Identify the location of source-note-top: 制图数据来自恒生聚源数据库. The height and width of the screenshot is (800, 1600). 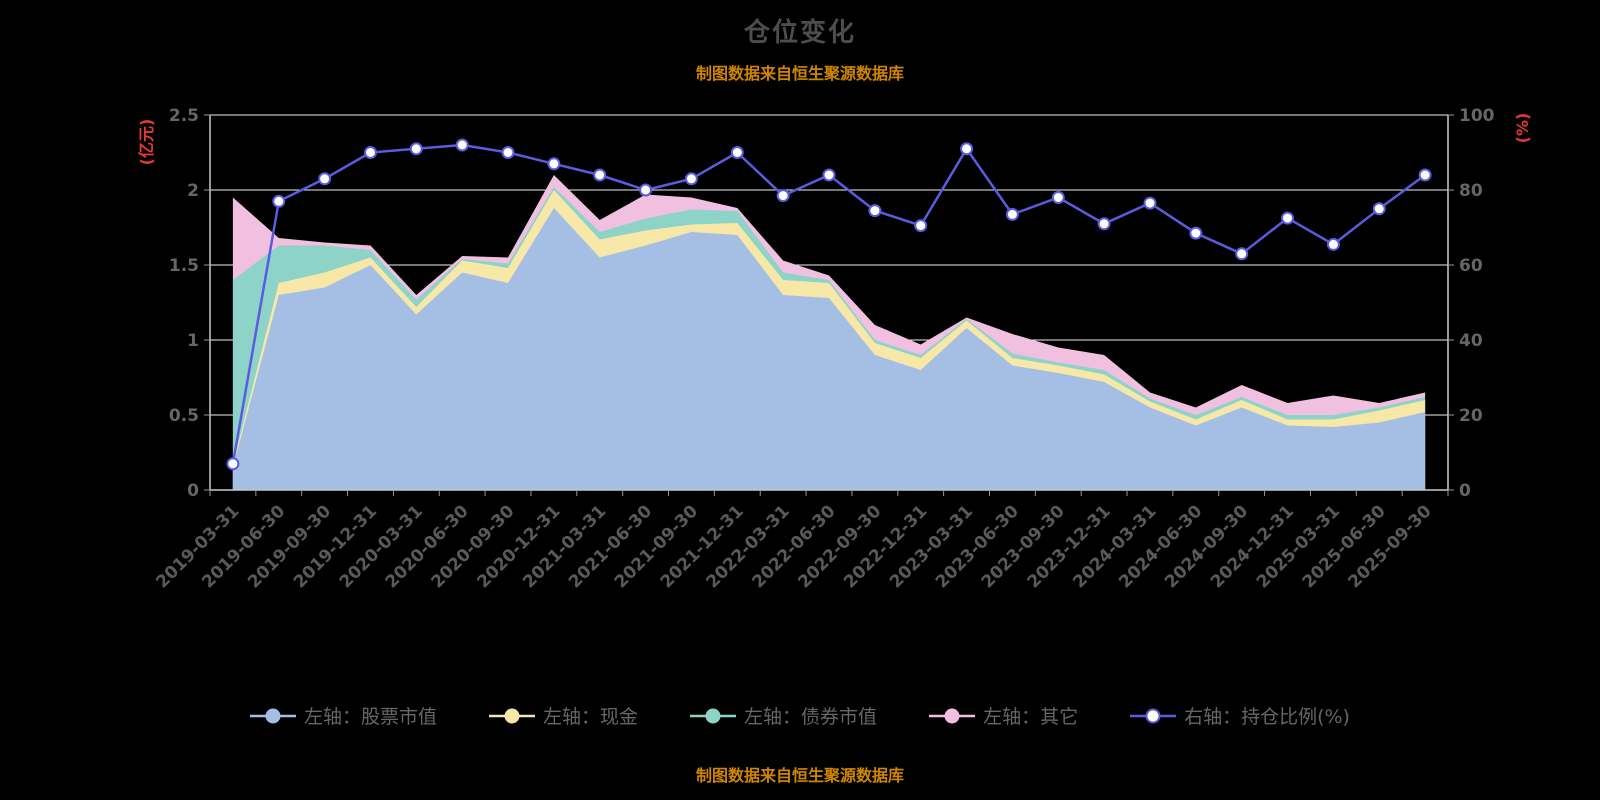
(799, 73).